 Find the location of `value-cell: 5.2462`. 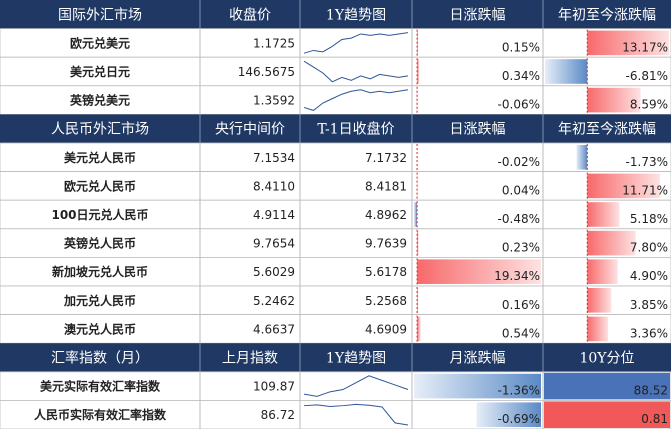

value-cell: 5.2462 is located at coordinates (274, 301).